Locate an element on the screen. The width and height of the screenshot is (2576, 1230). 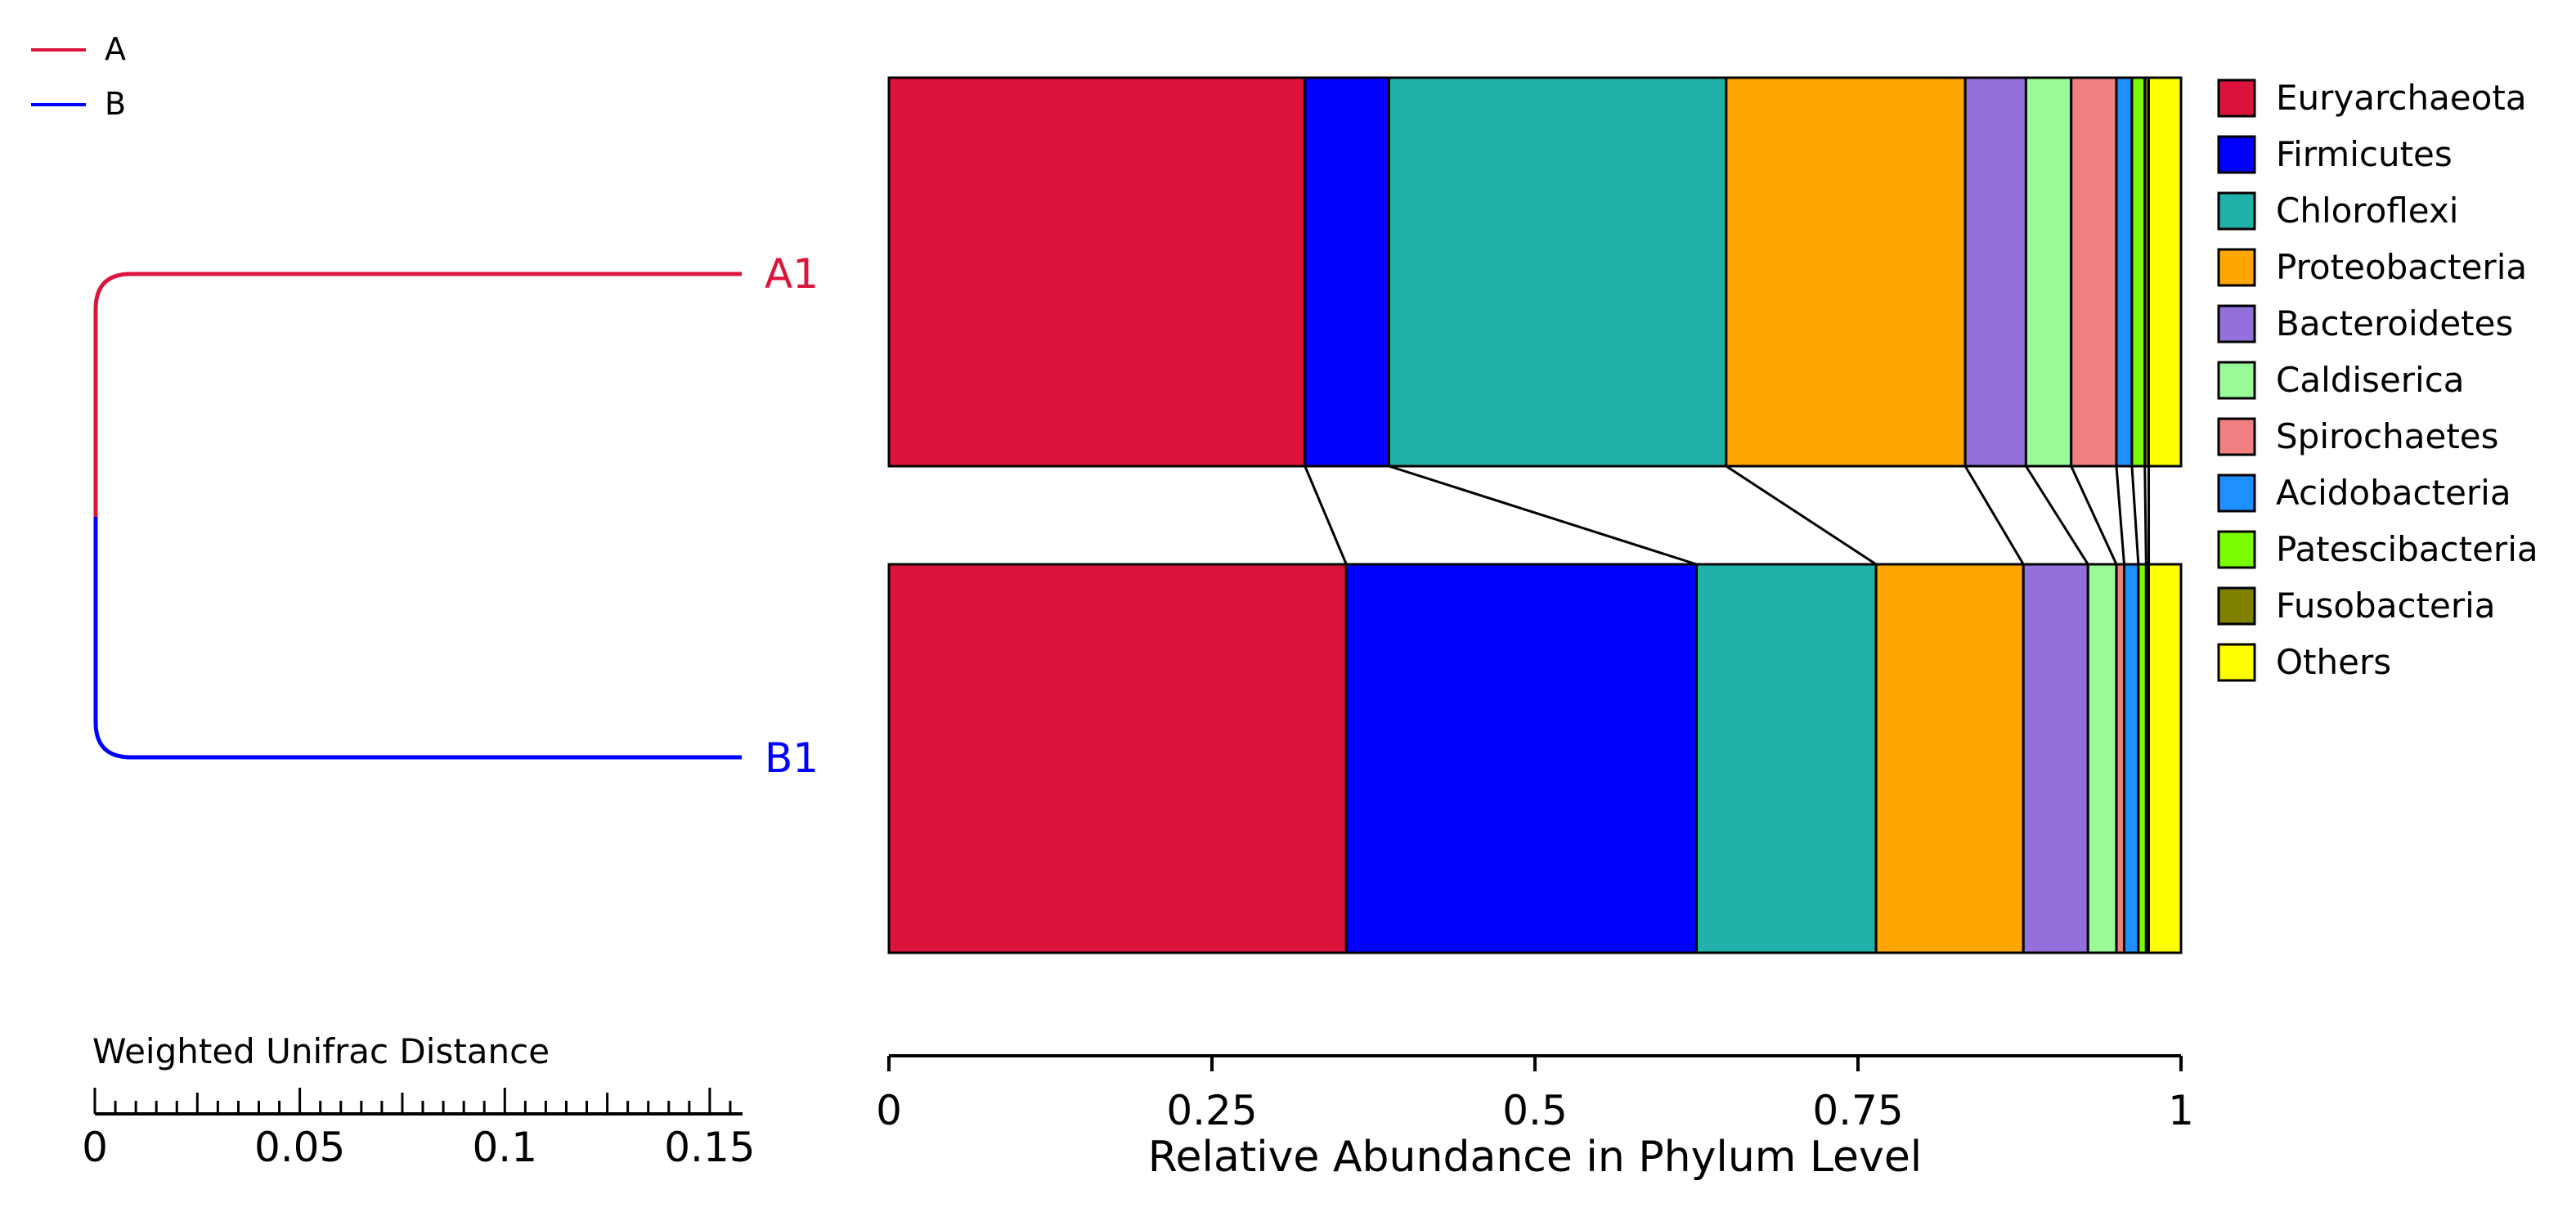
legend-label-spirochaetes: Spirochaetes is located at coordinates (2387, 436).